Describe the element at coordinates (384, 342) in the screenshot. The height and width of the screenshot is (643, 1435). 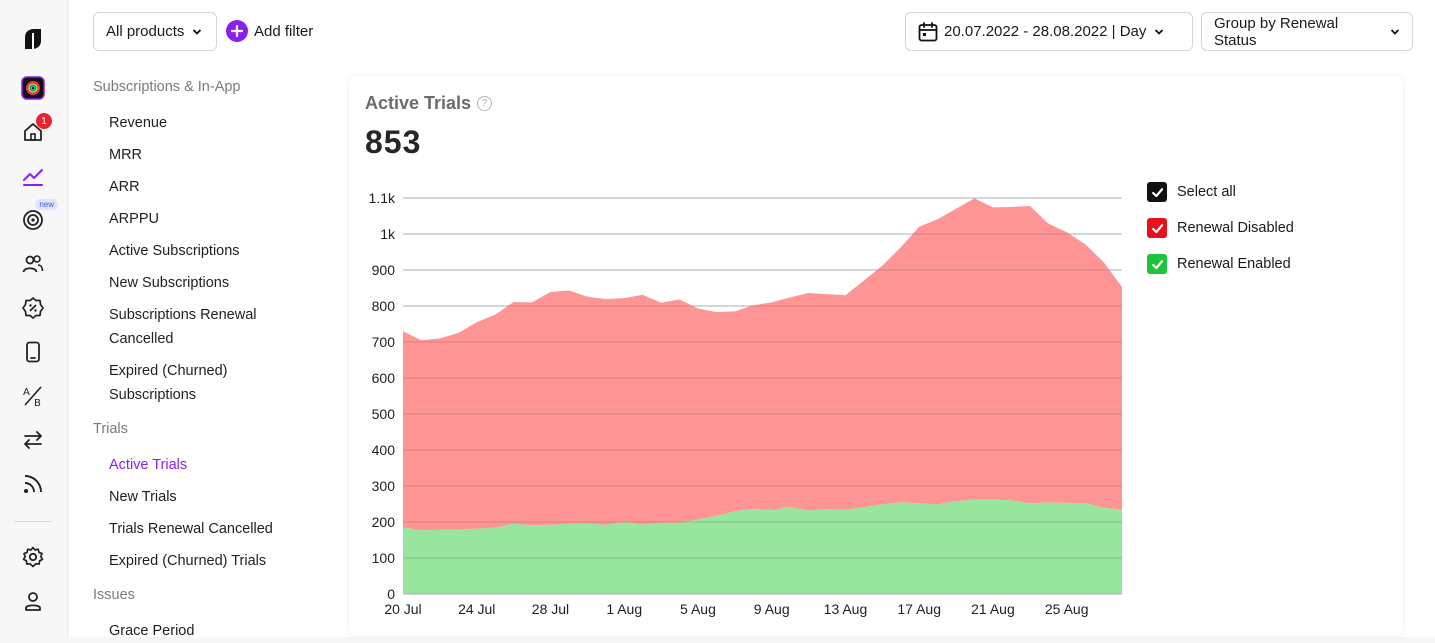
I see `y-tick-label: 700` at that location.